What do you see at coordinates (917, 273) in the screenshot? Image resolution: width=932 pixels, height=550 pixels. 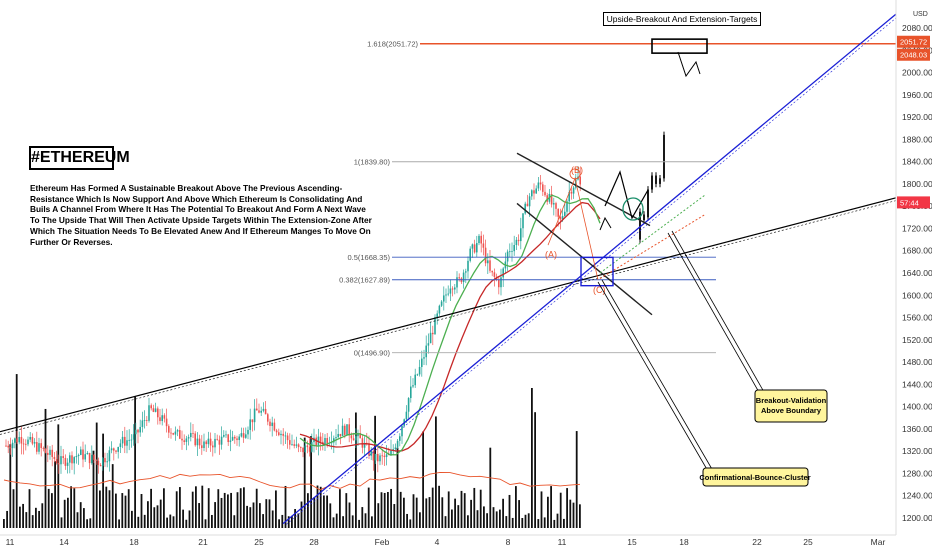 I see `price-tick-label: 1640.00` at bounding box center [917, 273].